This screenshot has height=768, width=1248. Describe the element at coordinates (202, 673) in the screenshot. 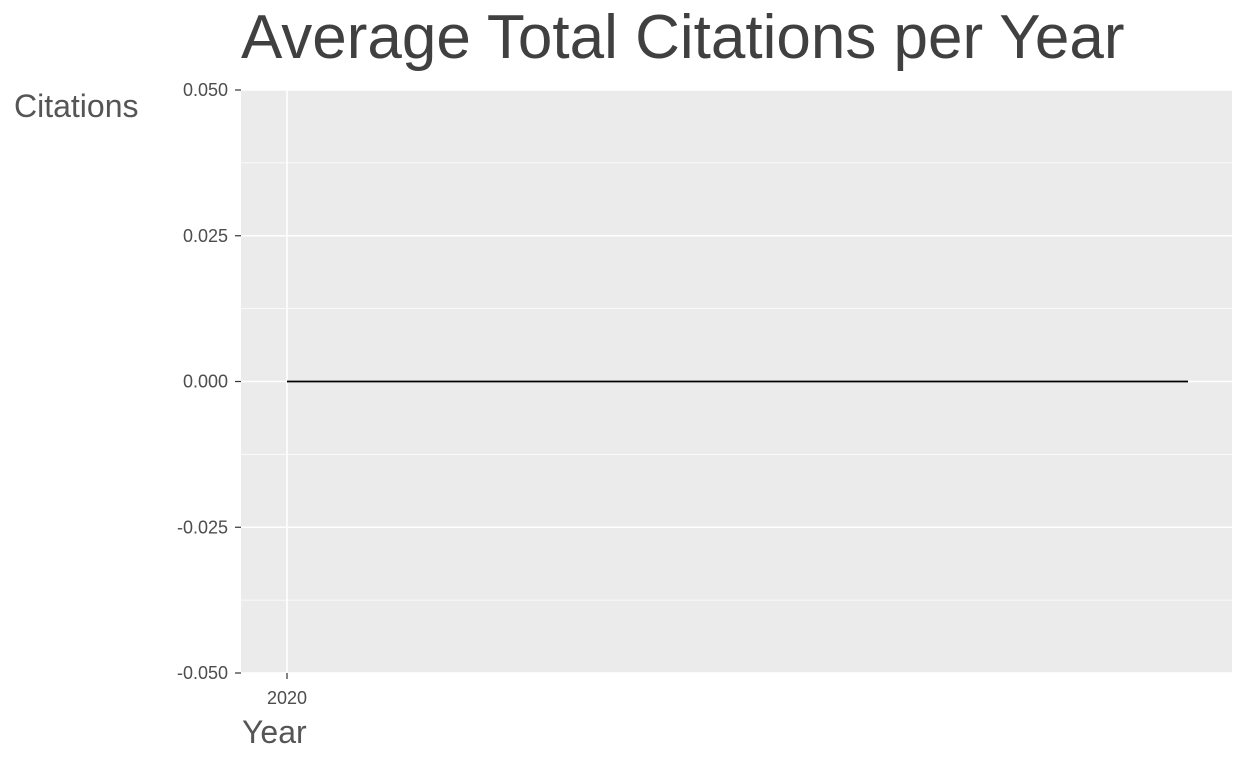

I see `y-tick-label: -0.050` at that location.